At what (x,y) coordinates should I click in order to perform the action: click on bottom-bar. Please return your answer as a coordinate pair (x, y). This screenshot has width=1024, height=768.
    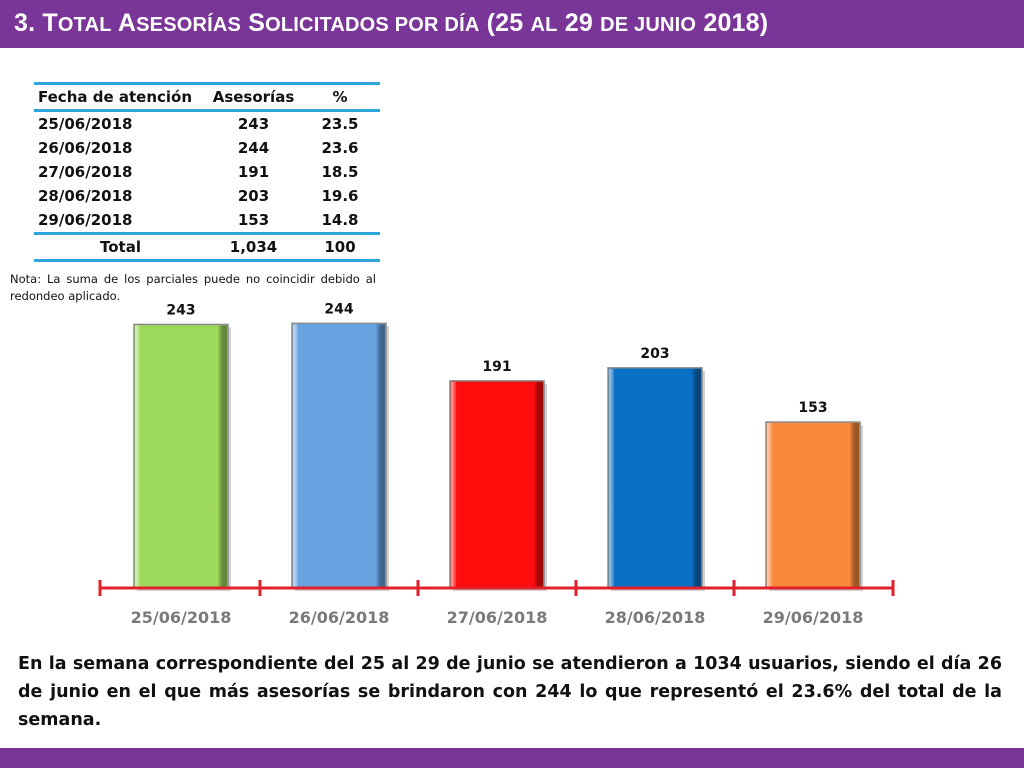
    Looking at the image, I should click on (512, 758).